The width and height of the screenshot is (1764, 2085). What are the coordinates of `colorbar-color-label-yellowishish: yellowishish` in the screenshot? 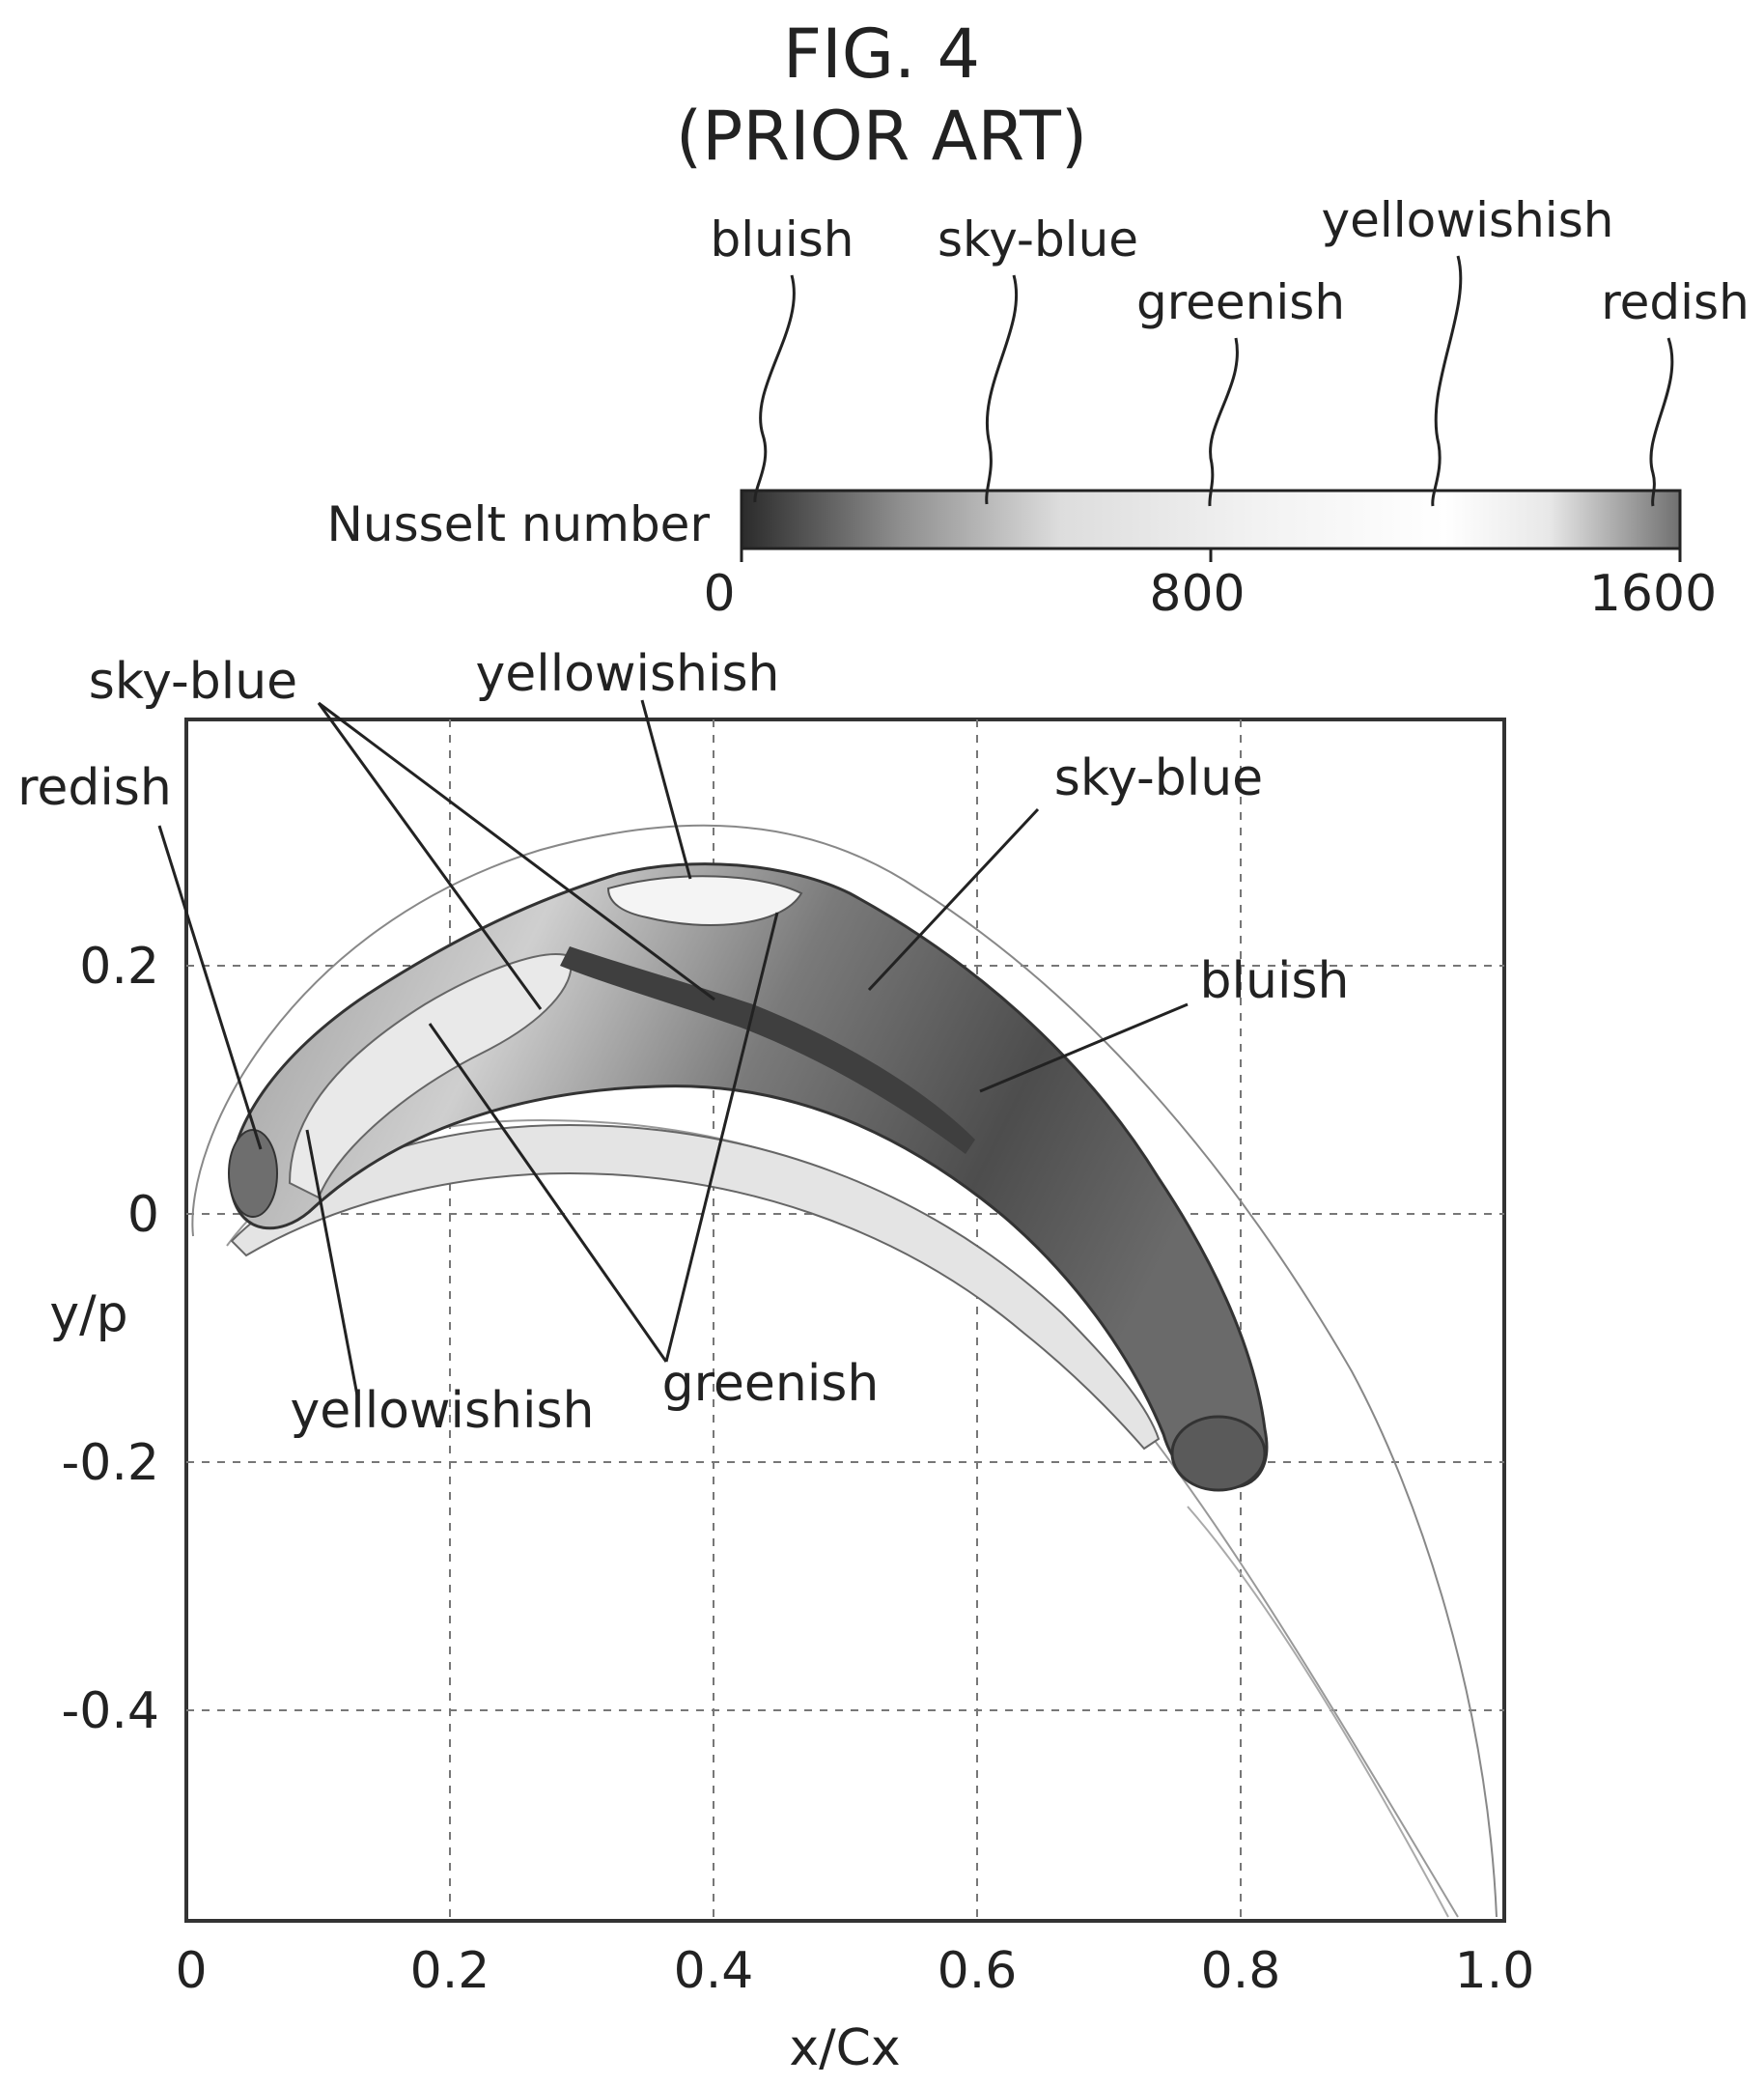 It's located at (1468, 220).